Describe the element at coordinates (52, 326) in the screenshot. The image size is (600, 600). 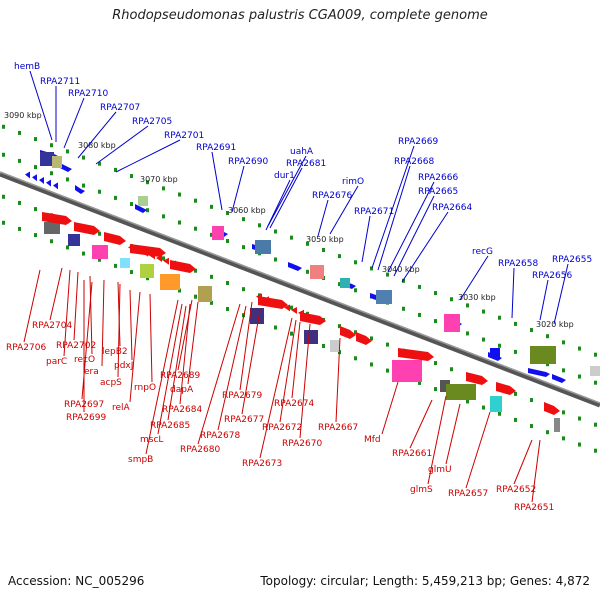
I see `gene-label-reverse: RPA2704` at that location.